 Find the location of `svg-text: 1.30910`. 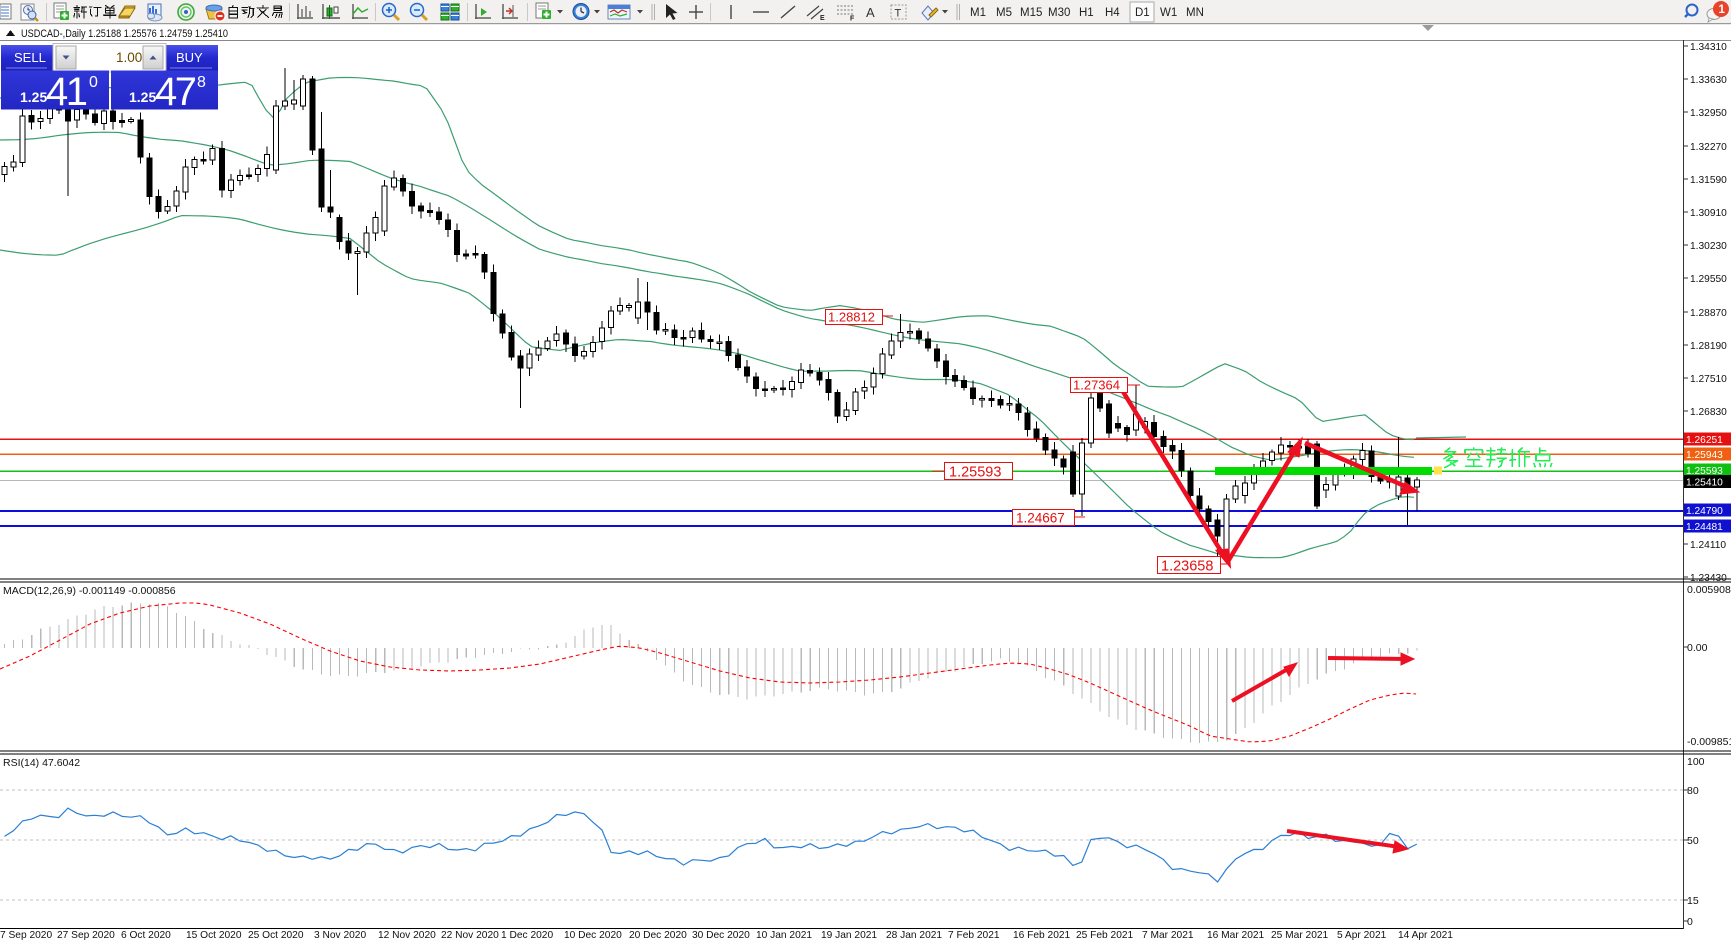

svg-text: 1.30910 is located at coordinates (1708, 213).